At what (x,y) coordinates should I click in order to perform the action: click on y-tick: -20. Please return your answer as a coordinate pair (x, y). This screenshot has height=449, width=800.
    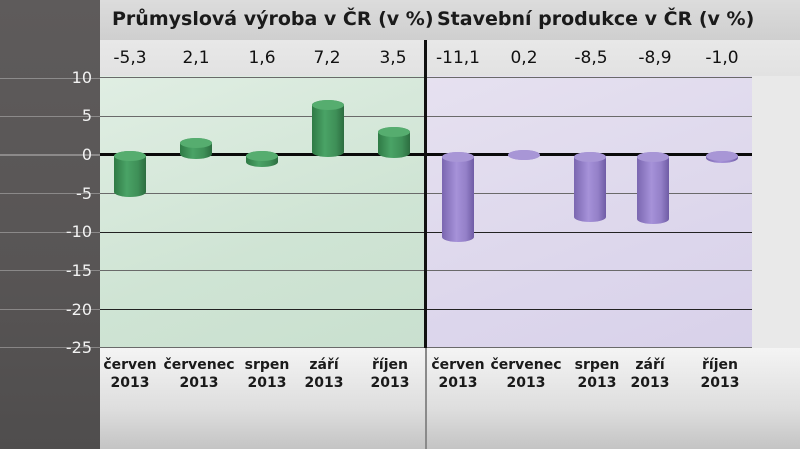
    Looking at the image, I should click on (78, 309).